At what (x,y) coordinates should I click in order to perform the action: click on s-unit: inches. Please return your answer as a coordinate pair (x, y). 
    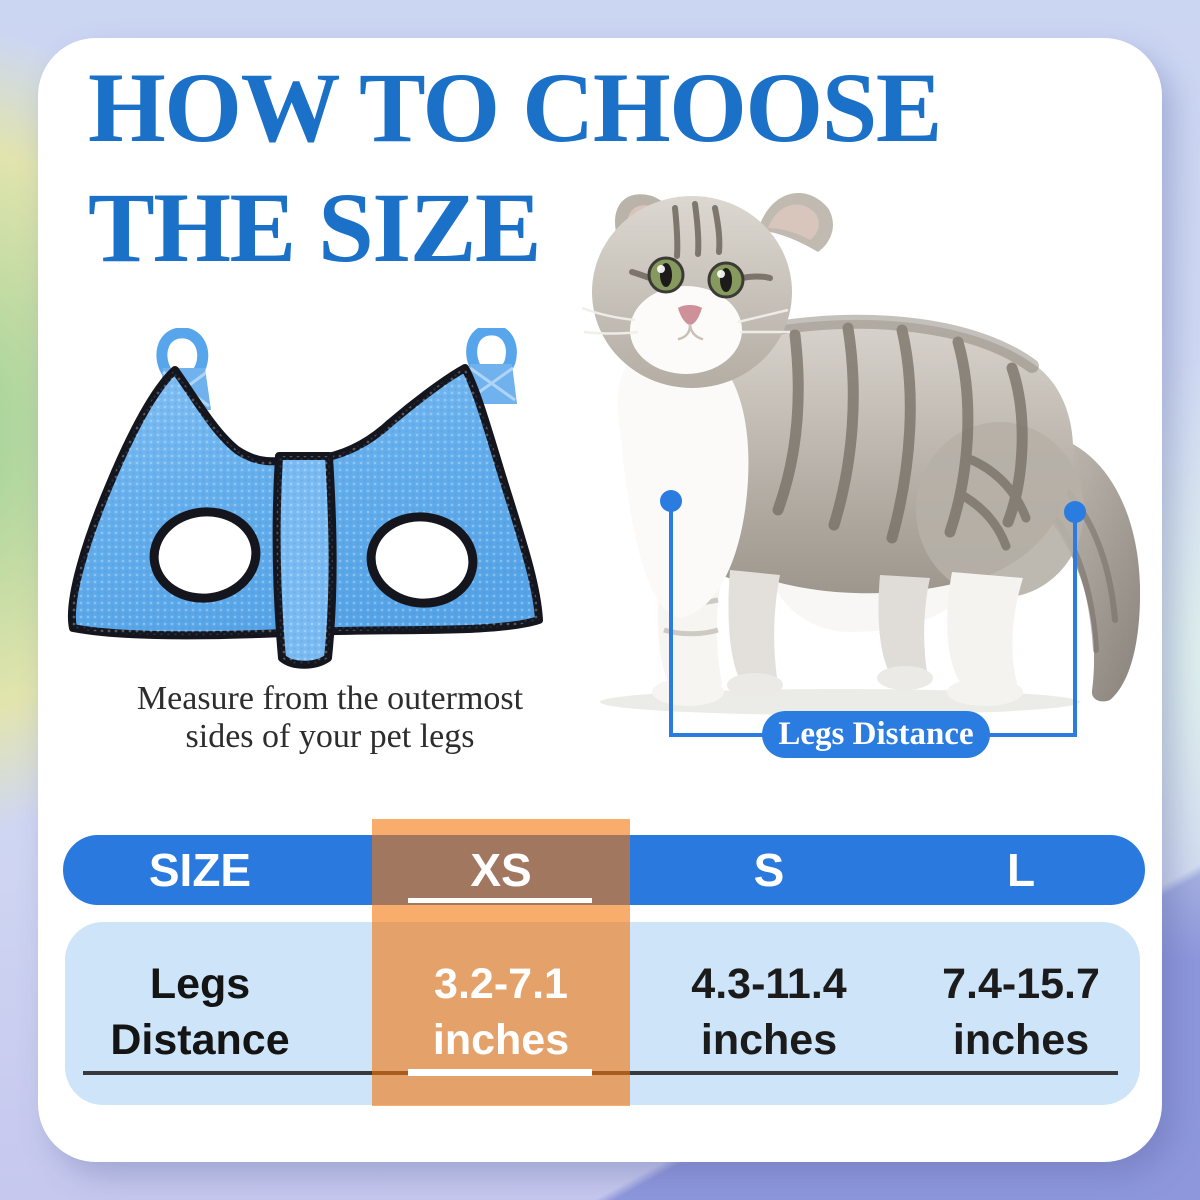
    Looking at the image, I should click on (769, 1040).